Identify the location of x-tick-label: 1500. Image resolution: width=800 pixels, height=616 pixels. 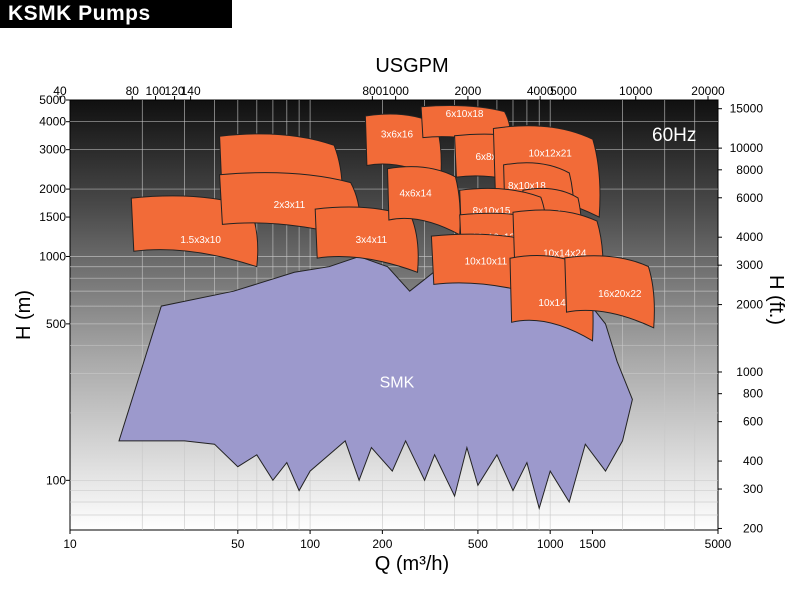
(592, 544).